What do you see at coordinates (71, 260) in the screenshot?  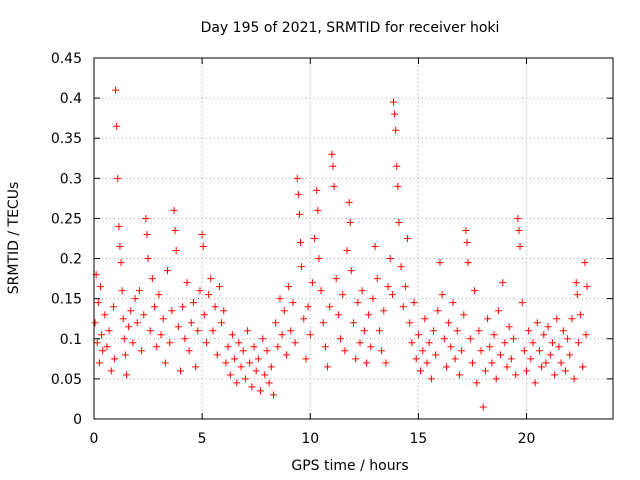 I see `y-tick-label: 0.2` at bounding box center [71, 260].